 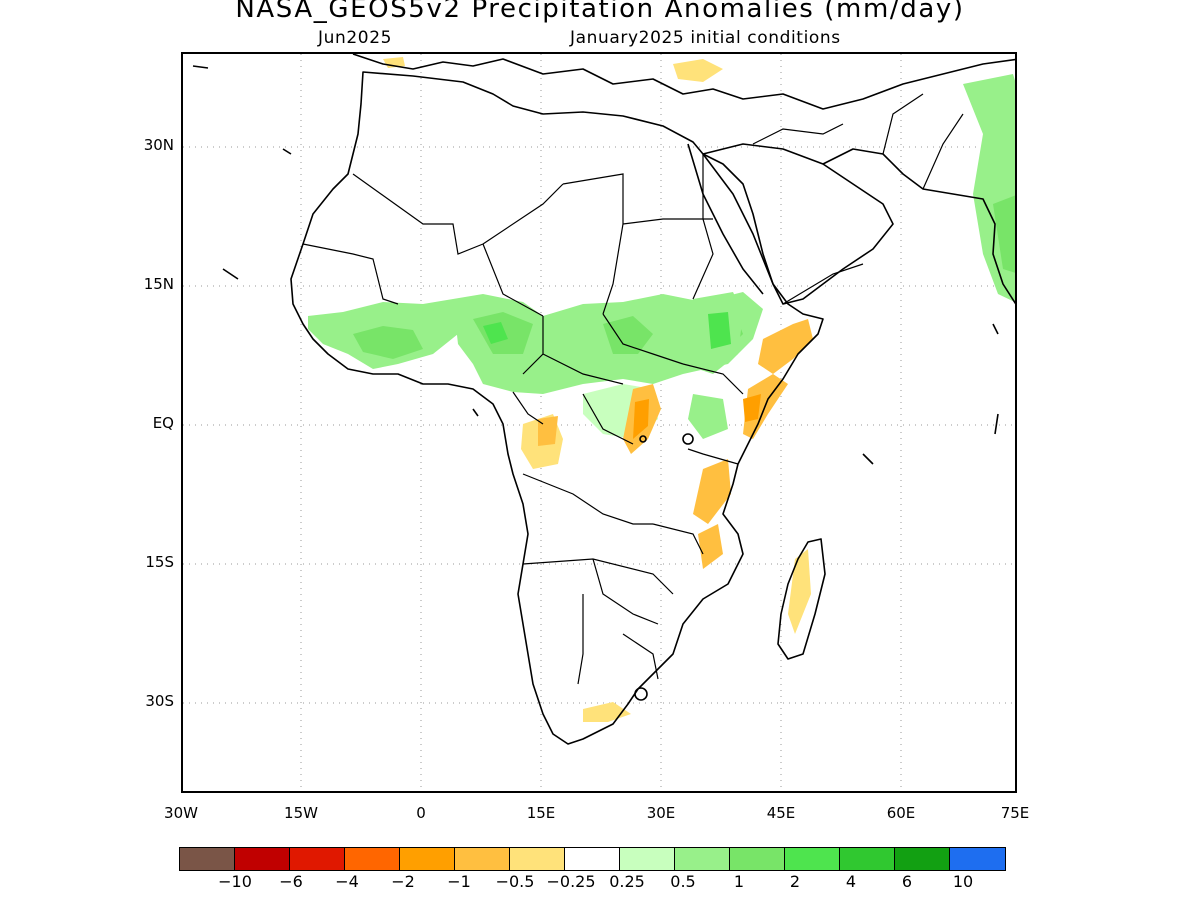 What do you see at coordinates (627, 881) in the screenshot?
I see `legend-tick-label: 0.25` at bounding box center [627, 881].